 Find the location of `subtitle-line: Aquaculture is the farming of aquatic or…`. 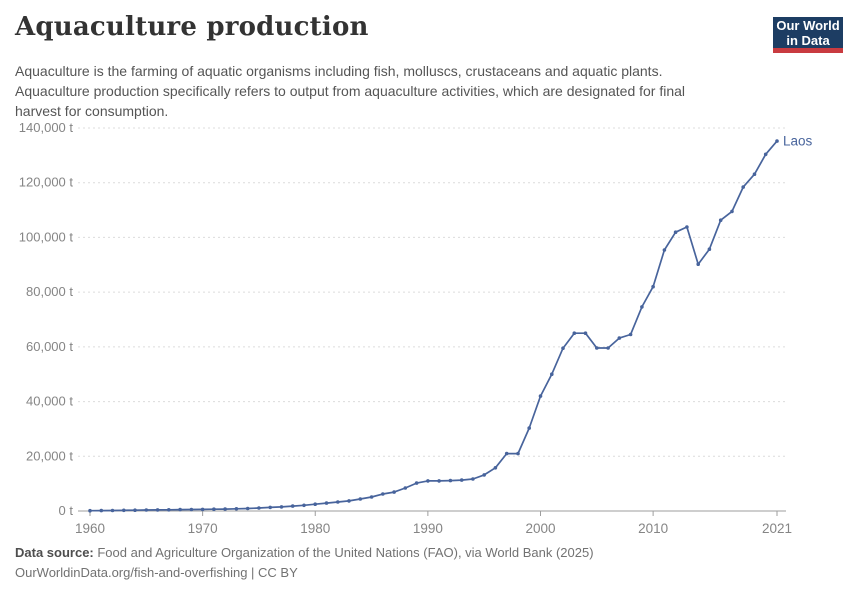

subtitle-line: Aquaculture is the farming of aquatic or… is located at coordinates (339, 71).